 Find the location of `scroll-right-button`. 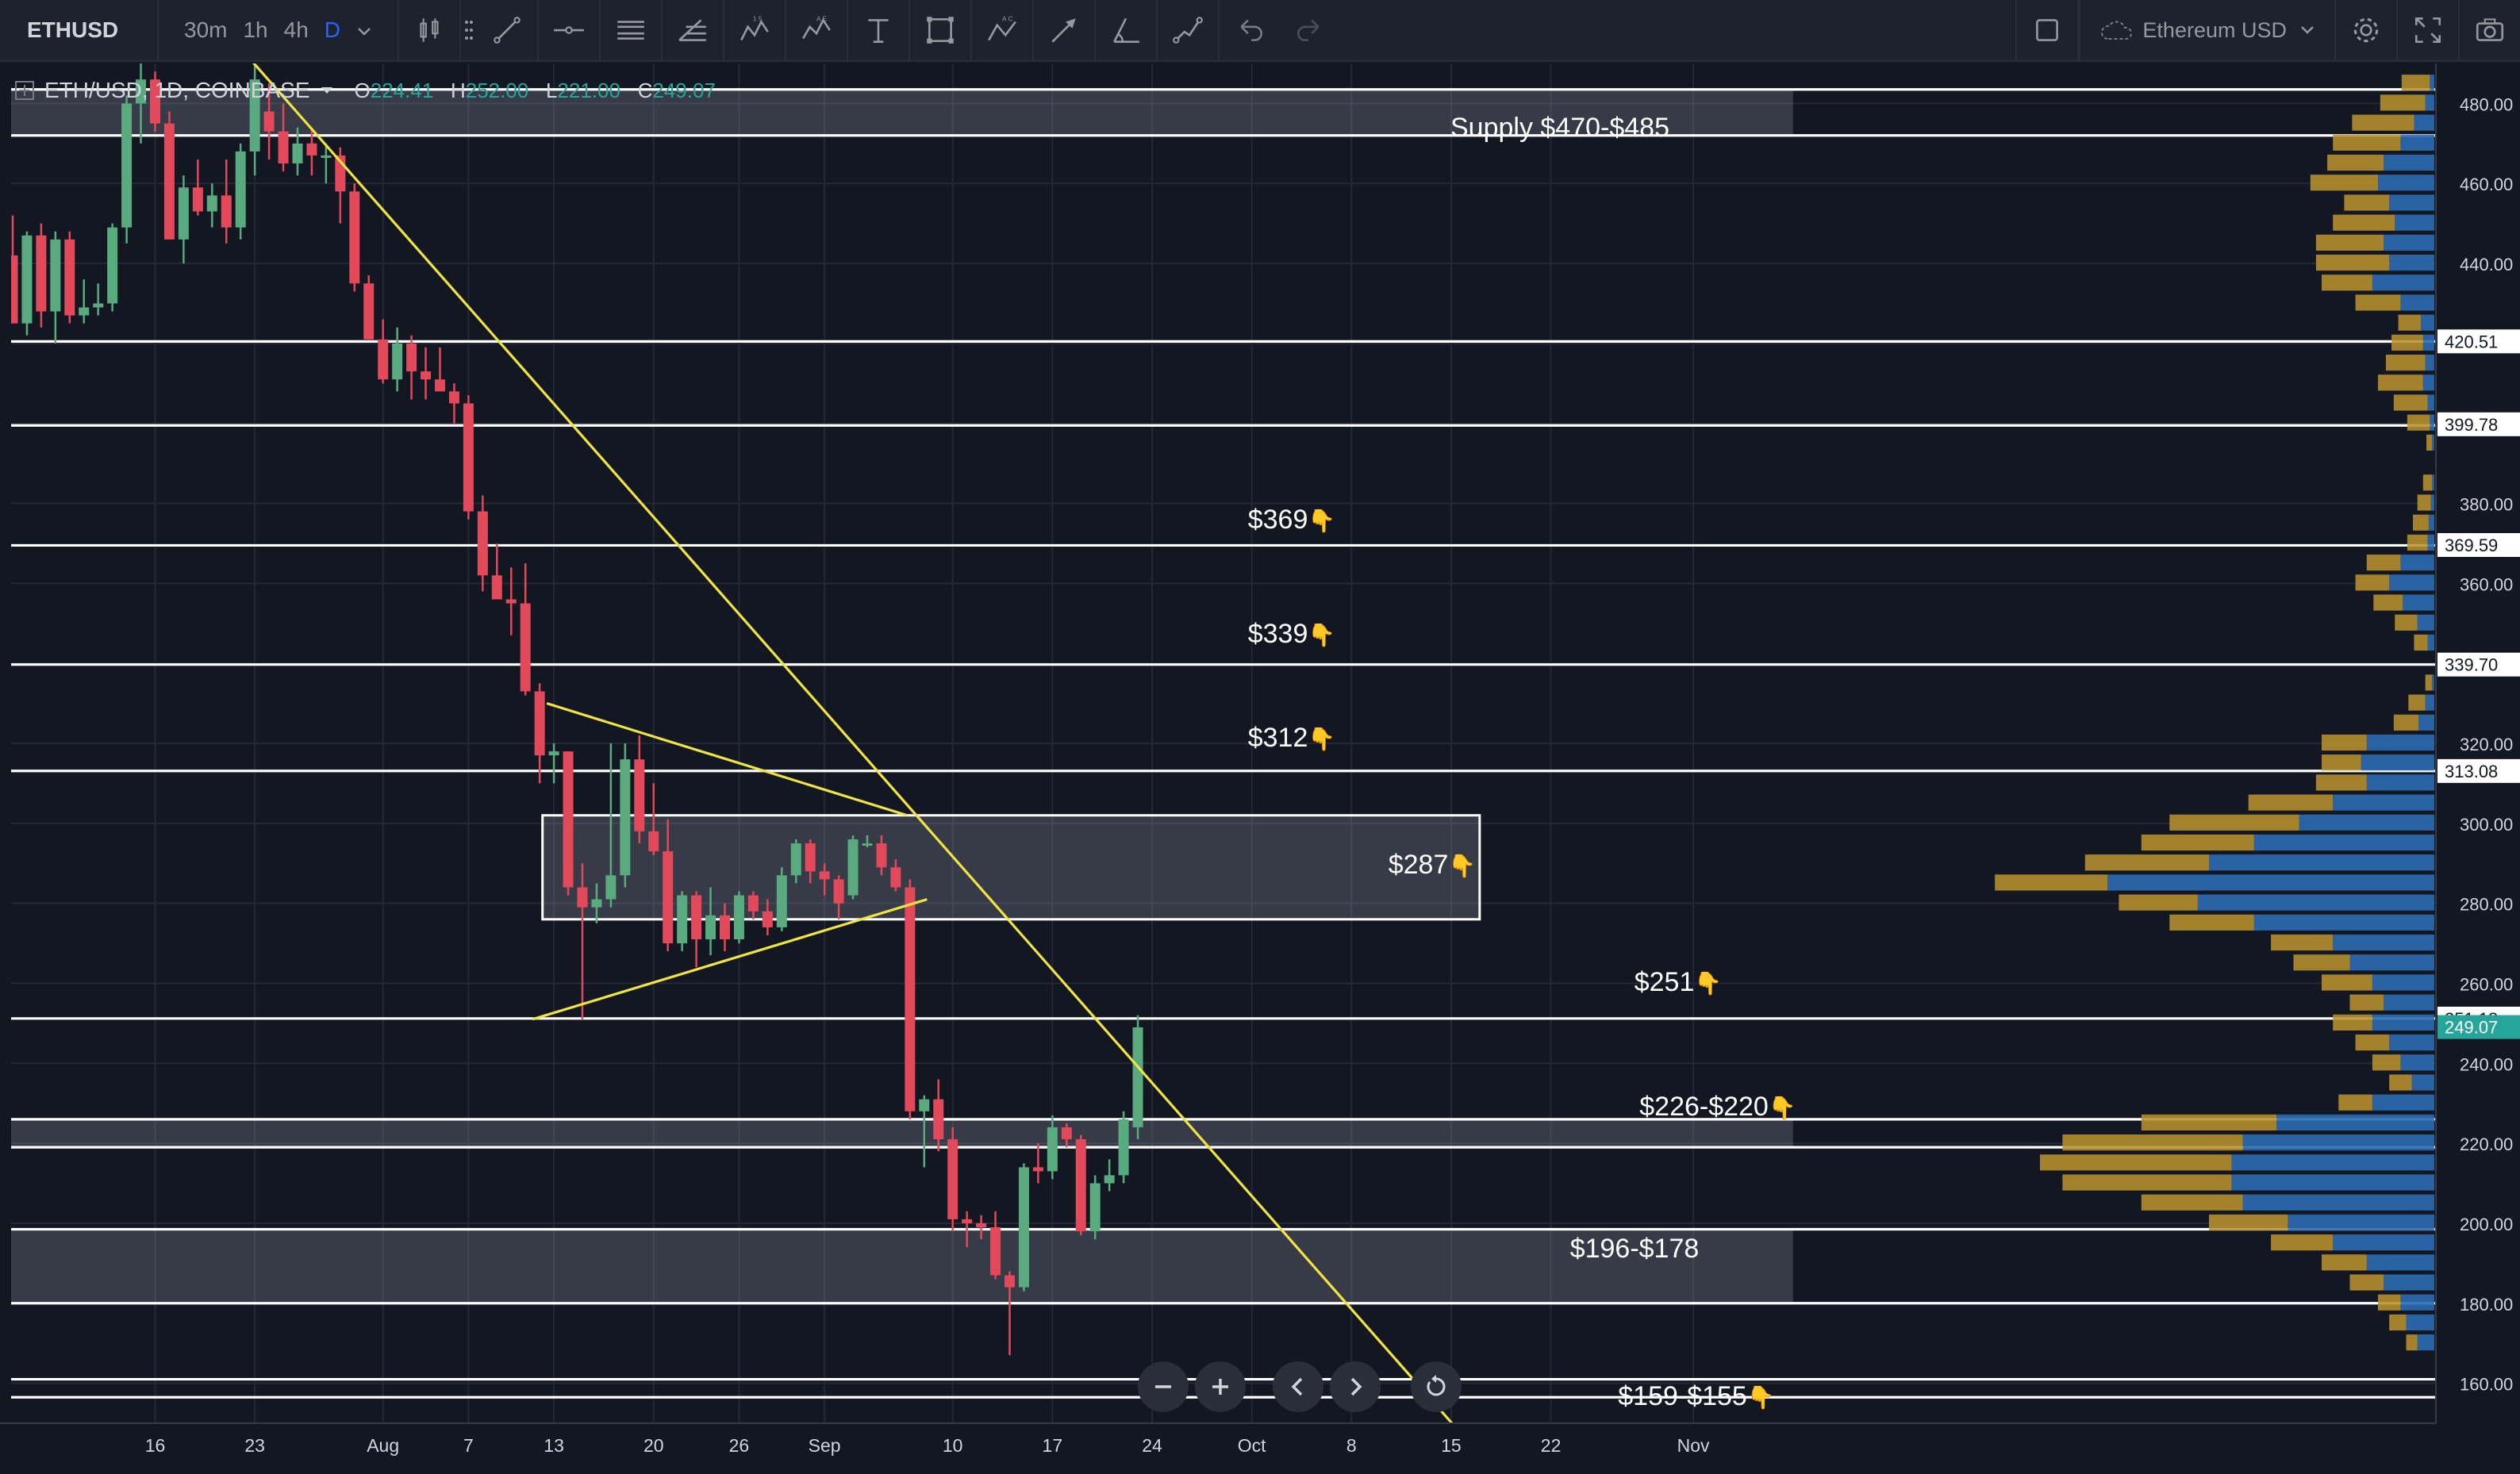

scroll-right-button is located at coordinates (1355, 1386).